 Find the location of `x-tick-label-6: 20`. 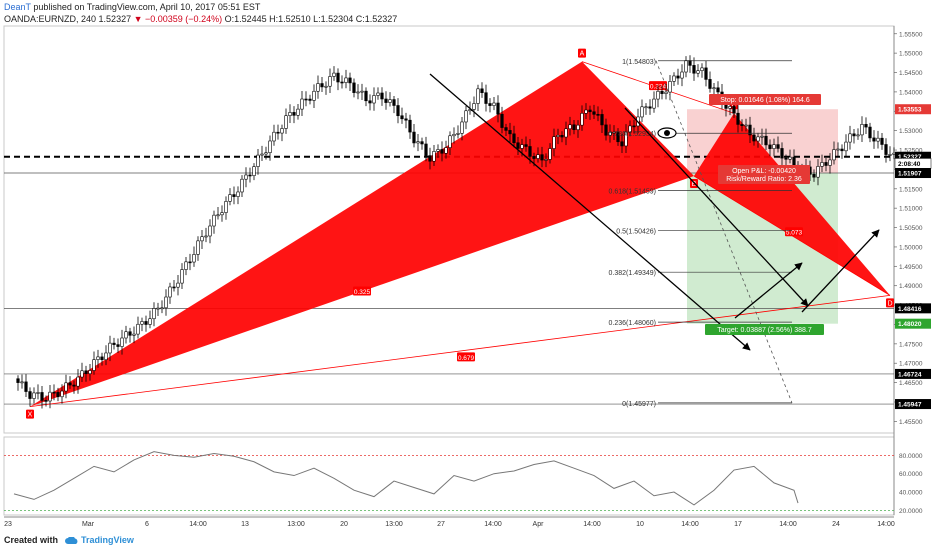

x-tick-label-6: 20 is located at coordinates (344, 524).